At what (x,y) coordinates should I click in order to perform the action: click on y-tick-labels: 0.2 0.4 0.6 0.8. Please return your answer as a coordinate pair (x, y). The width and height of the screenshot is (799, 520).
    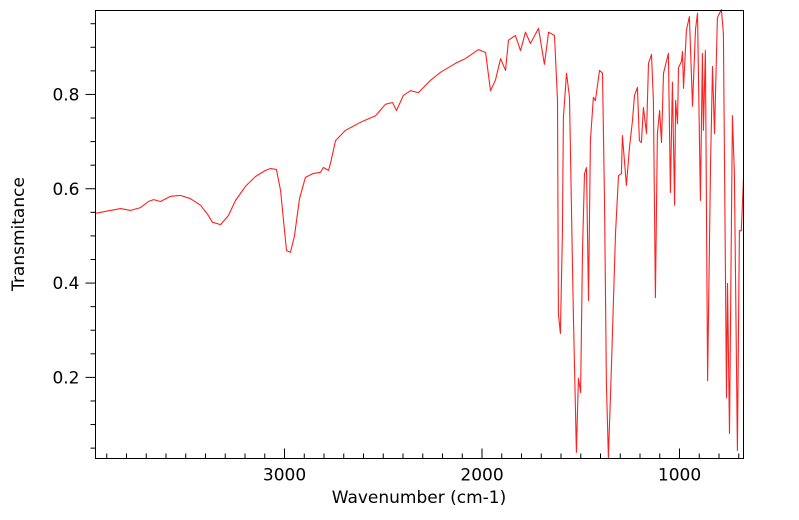
    Looking at the image, I should click on (65, 236).